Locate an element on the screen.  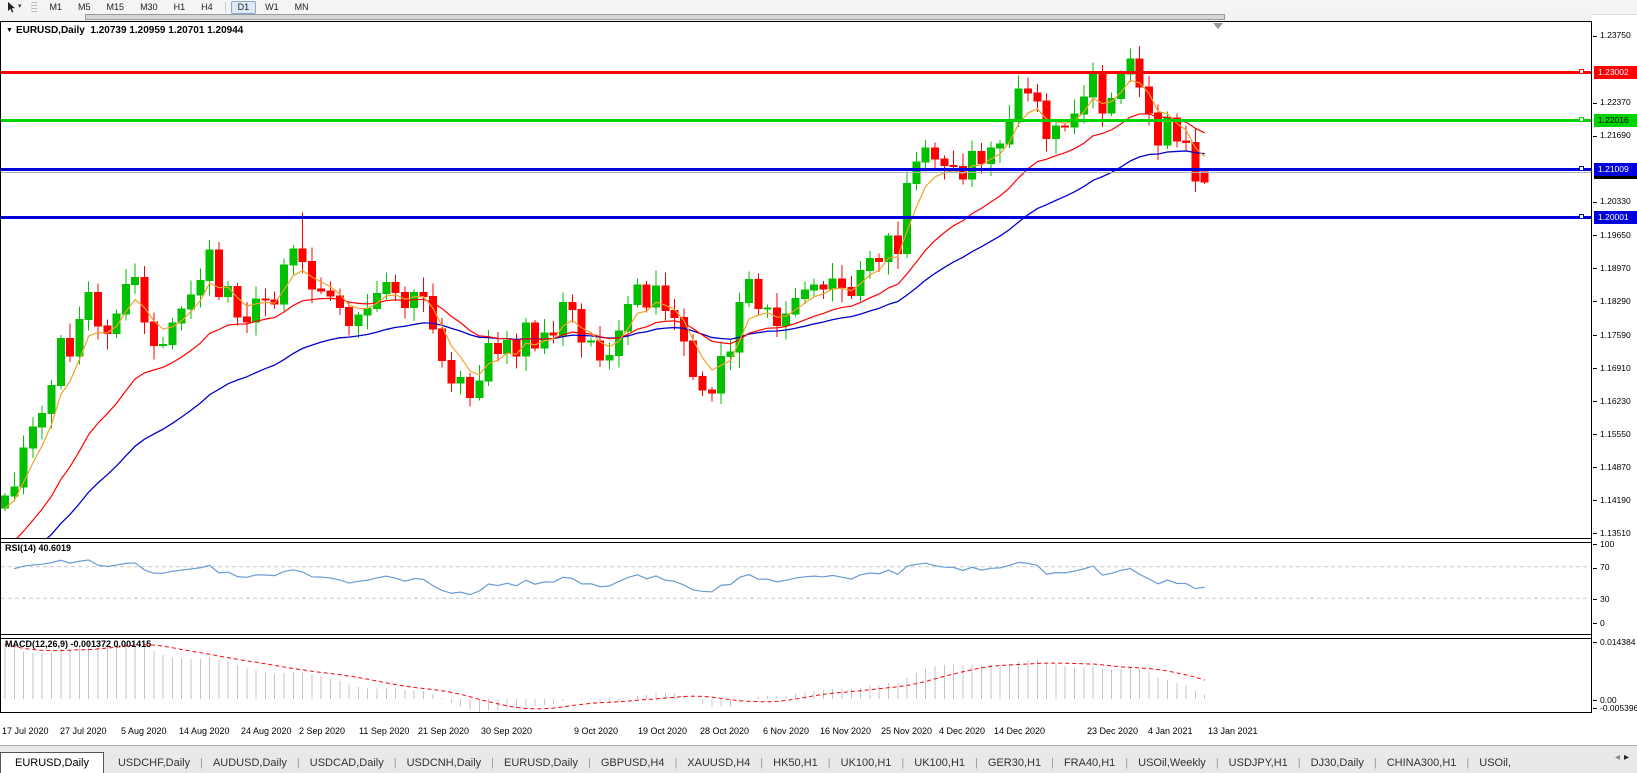
chart-tab-dj30-daily: DJ30,Daily is located at coordinates (1337, 763).